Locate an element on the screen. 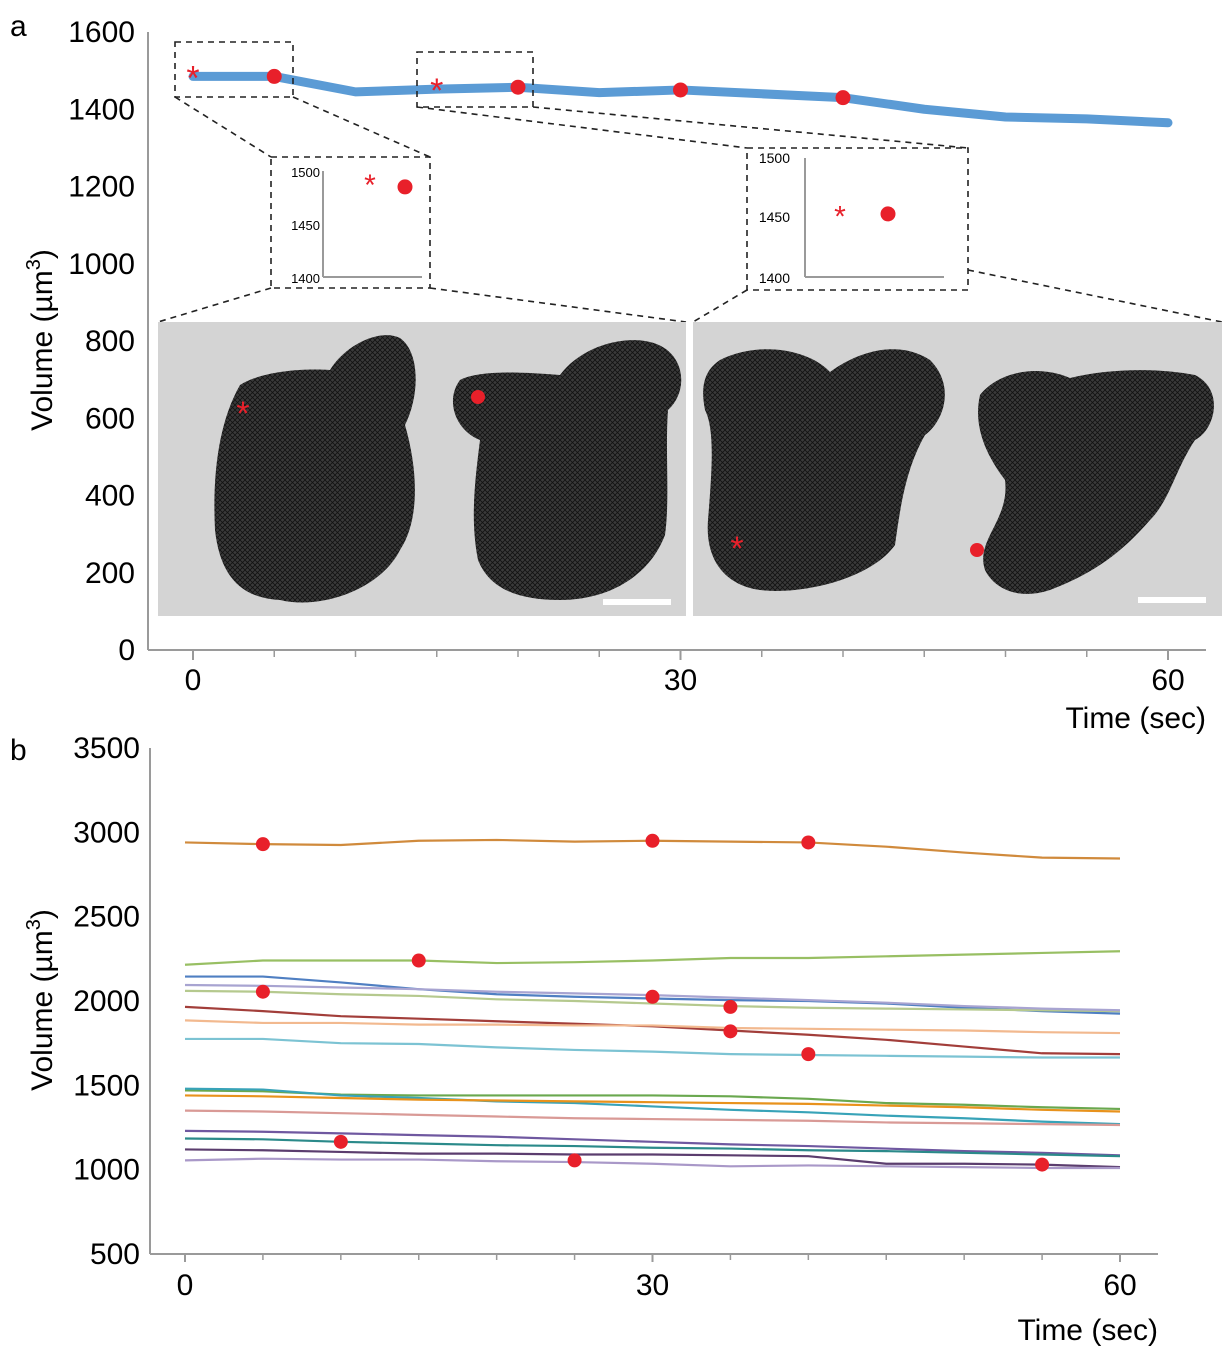 Image resolution: width=1228 pixels, height=1350 pixels. panel-a-ylabel-sup: 3 is located at coordinates (34, 264).